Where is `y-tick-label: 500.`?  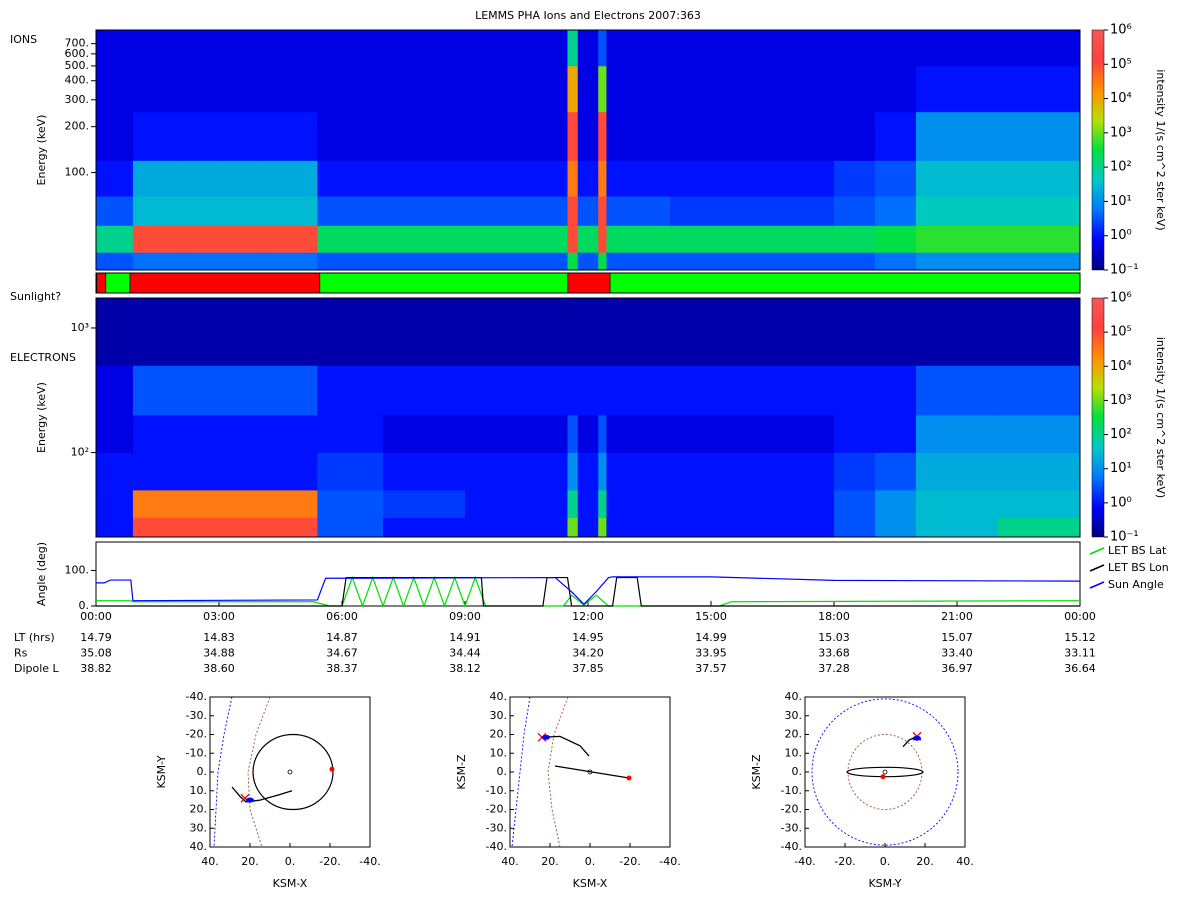 y-tick-label: 500. is located at coordinates (77, 65).